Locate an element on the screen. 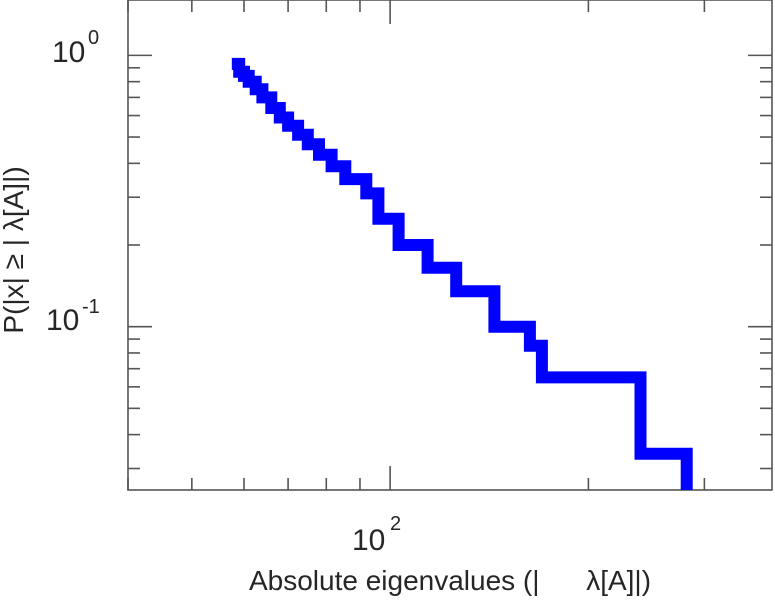  svg-text: -1 is located at coordinates (91, 307).